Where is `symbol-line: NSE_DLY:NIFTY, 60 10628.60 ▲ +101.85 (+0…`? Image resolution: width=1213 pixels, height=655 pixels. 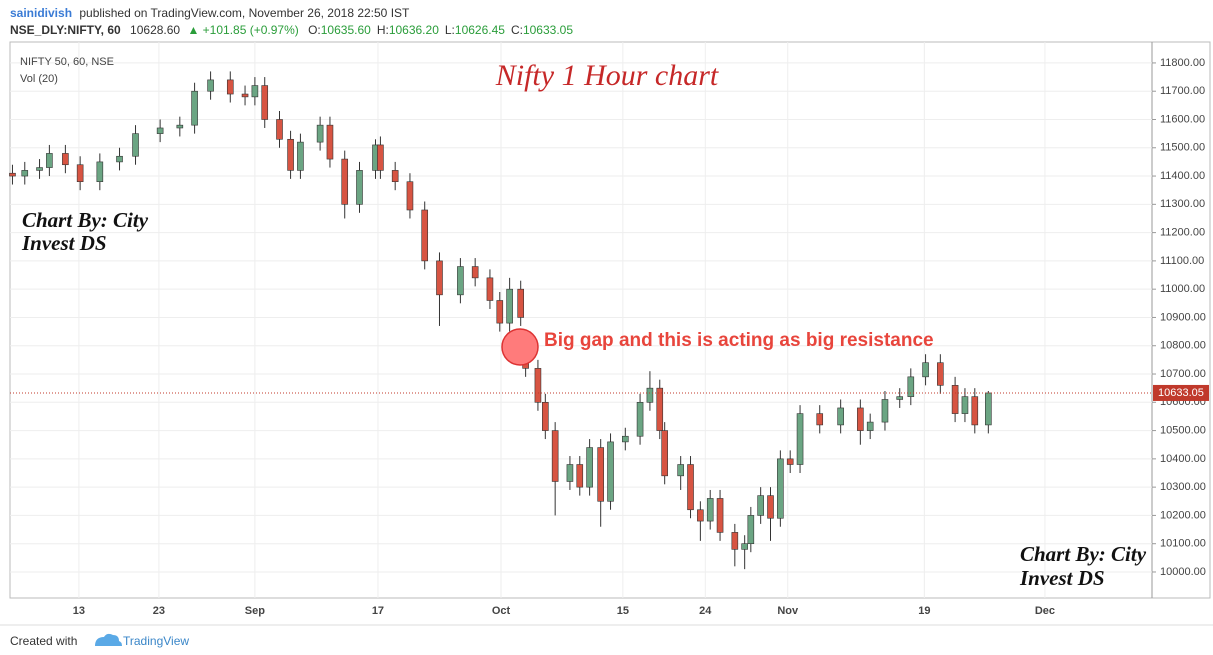
symbol-line: NSE_DLY:NIFTY, 60 10628.60 ▲ +101.85 (+0… is located at coordinates (291, 30).